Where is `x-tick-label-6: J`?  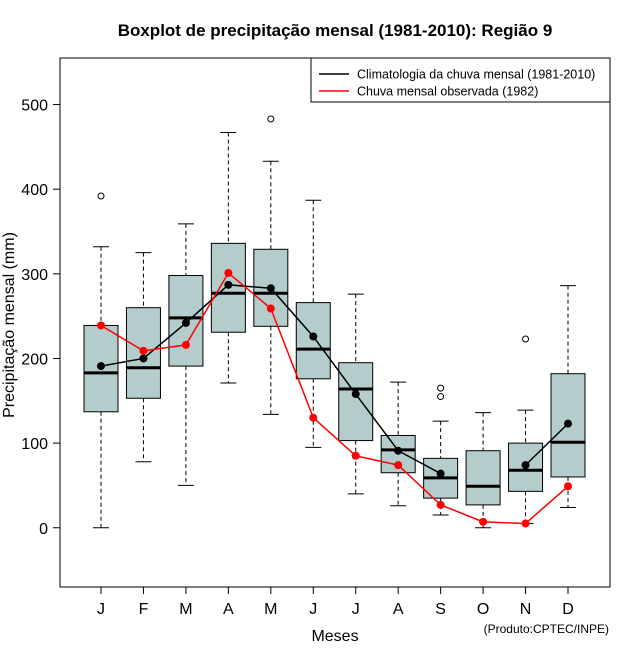
x-tick-label-6: J is located at coordinates (356, 609).